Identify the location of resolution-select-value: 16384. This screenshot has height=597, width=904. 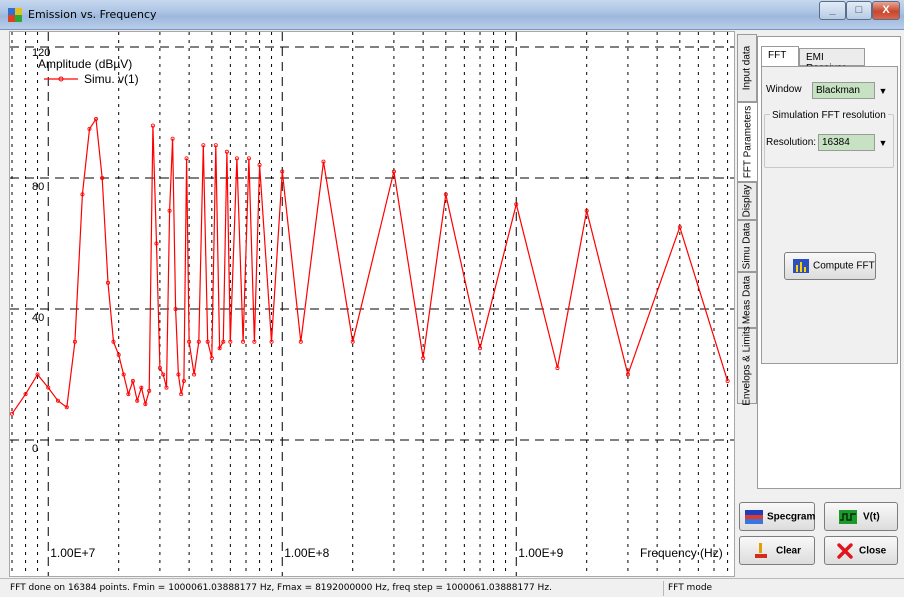
(836, 142).